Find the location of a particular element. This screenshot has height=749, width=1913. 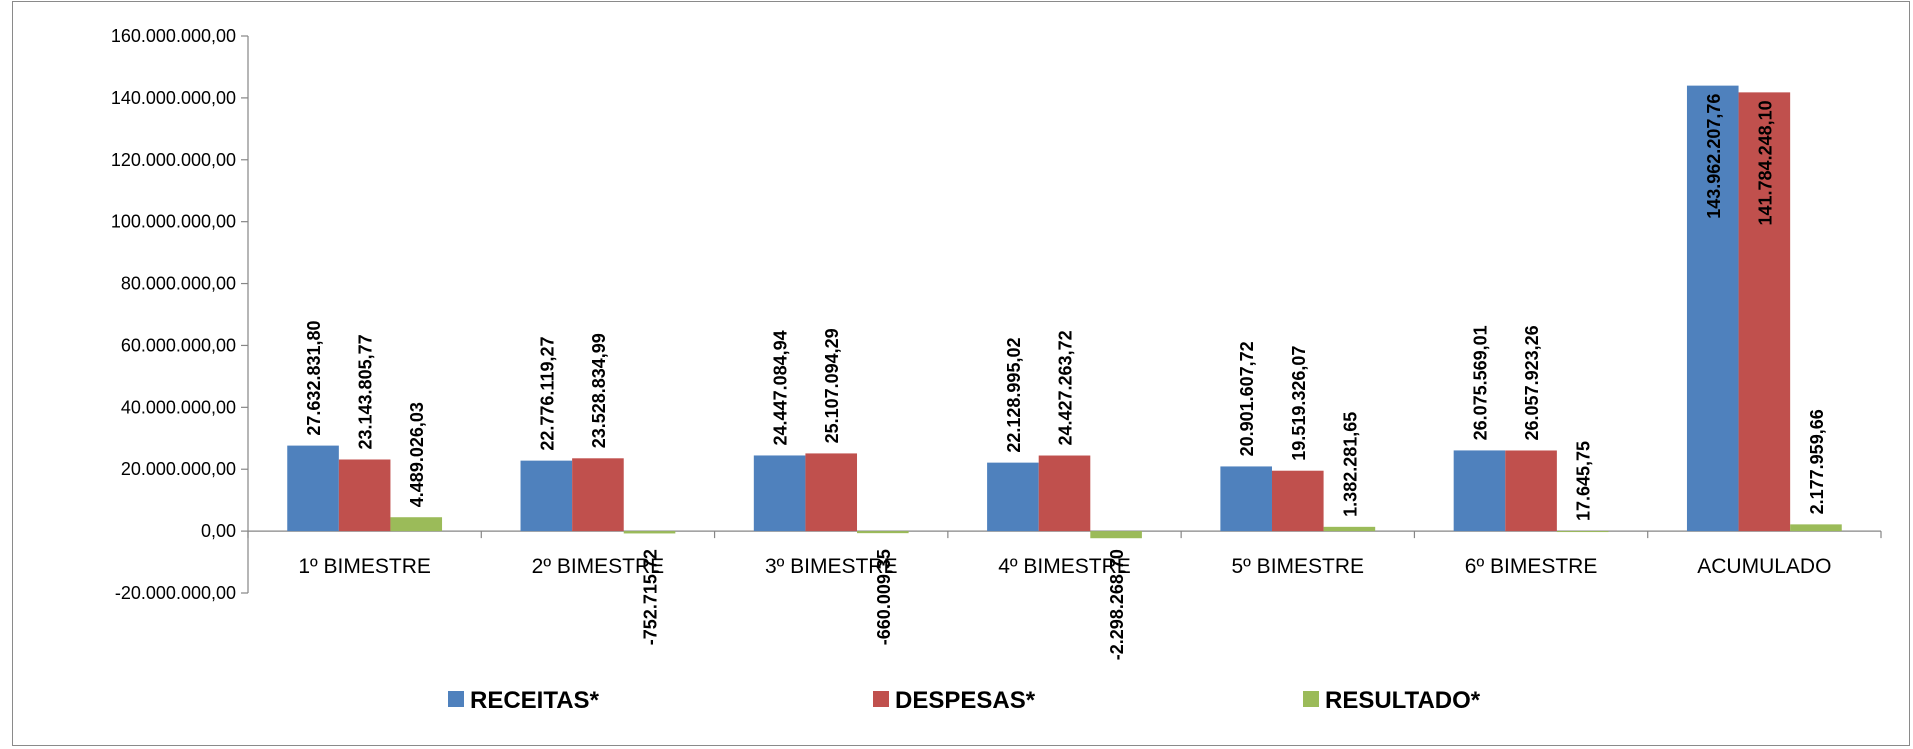

y-tick-label: 160.000.000,00 is located at coordinates (173, 36).